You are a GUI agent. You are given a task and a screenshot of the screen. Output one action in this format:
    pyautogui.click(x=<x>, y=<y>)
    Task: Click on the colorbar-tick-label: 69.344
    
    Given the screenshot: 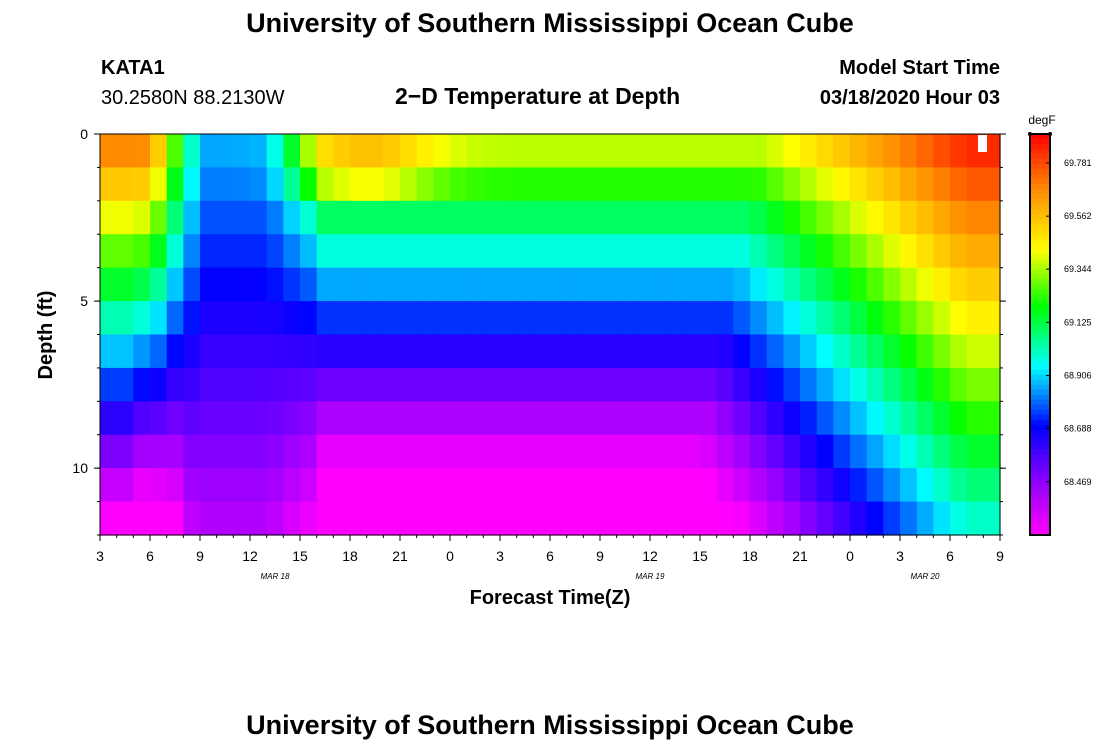 What is the action you would take?
    pyautogui.click(x=1078, y=269)
    